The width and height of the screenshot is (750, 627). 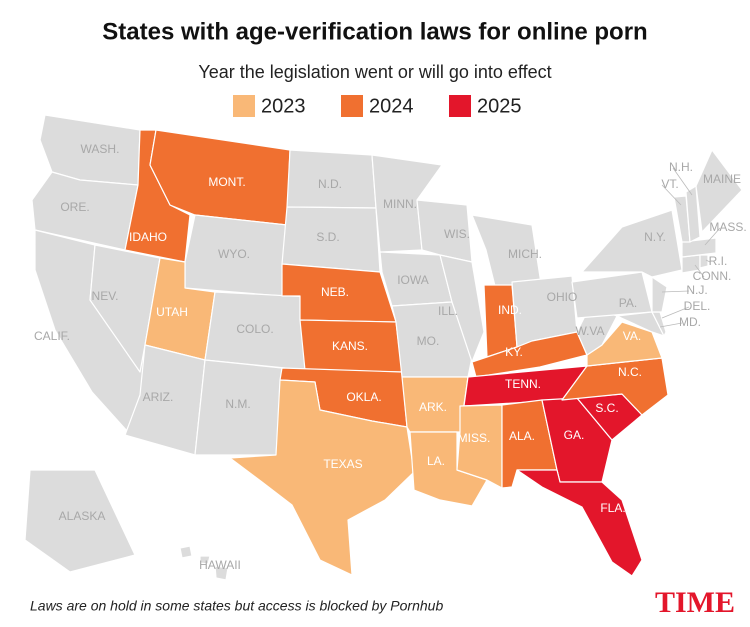 I want to click on state-label: VT., so click(x=669, y=184).